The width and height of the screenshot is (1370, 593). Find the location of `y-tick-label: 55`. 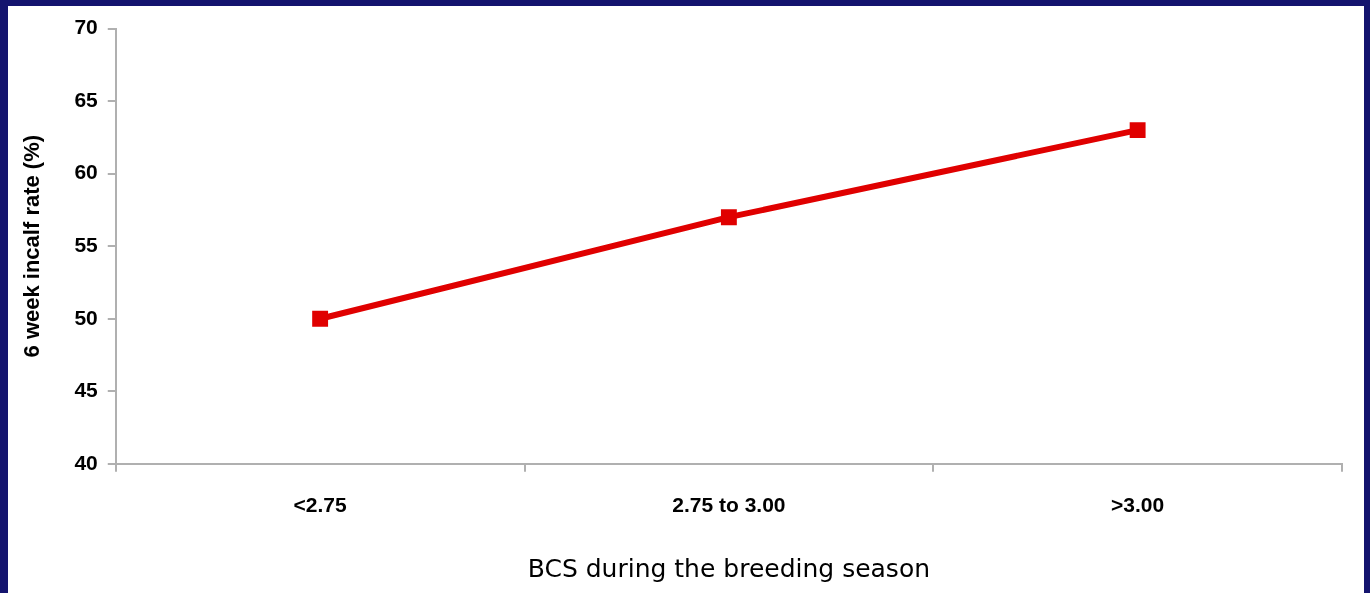

y-tick-label: 55 is located at coordinates (86, 244).